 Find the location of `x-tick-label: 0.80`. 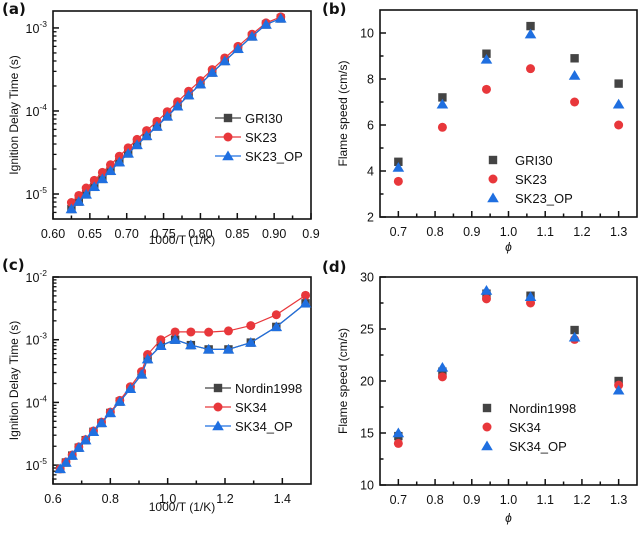

x-tick-label: 0.80 is located at coordinates (200, 234).